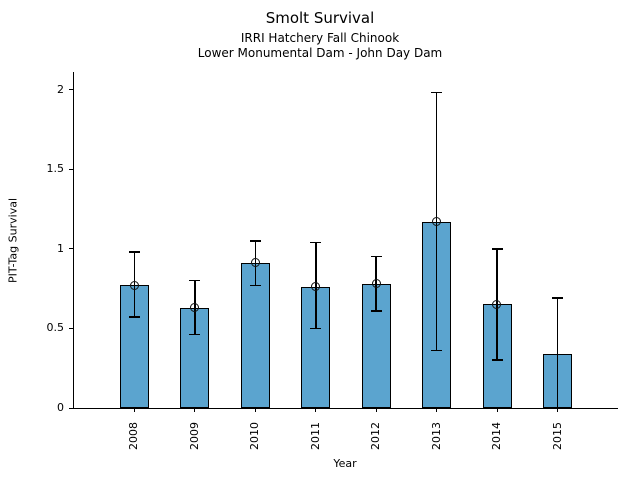 The width and height of the screenshot is (640, 480). What do you see at coordinates (376, 256) in the screenshot?
I see `error-cap-high-2012` at bounding box center [376, 256].